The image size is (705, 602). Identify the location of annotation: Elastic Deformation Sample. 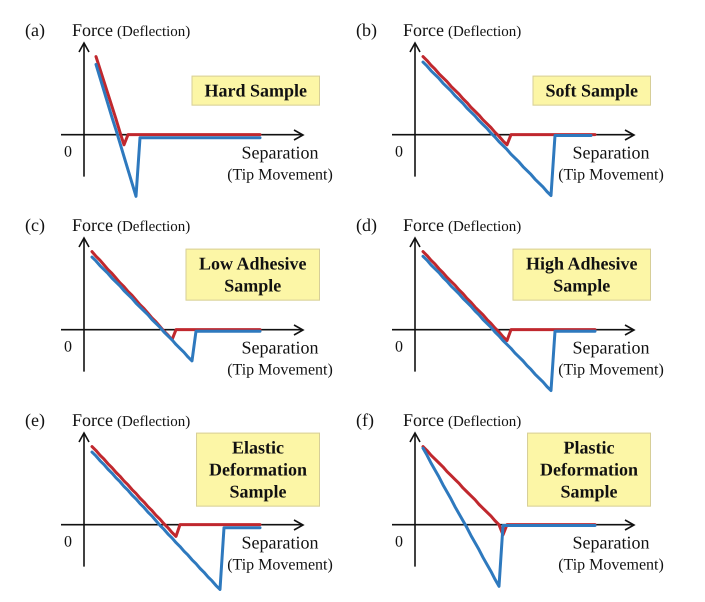
(258, 470).